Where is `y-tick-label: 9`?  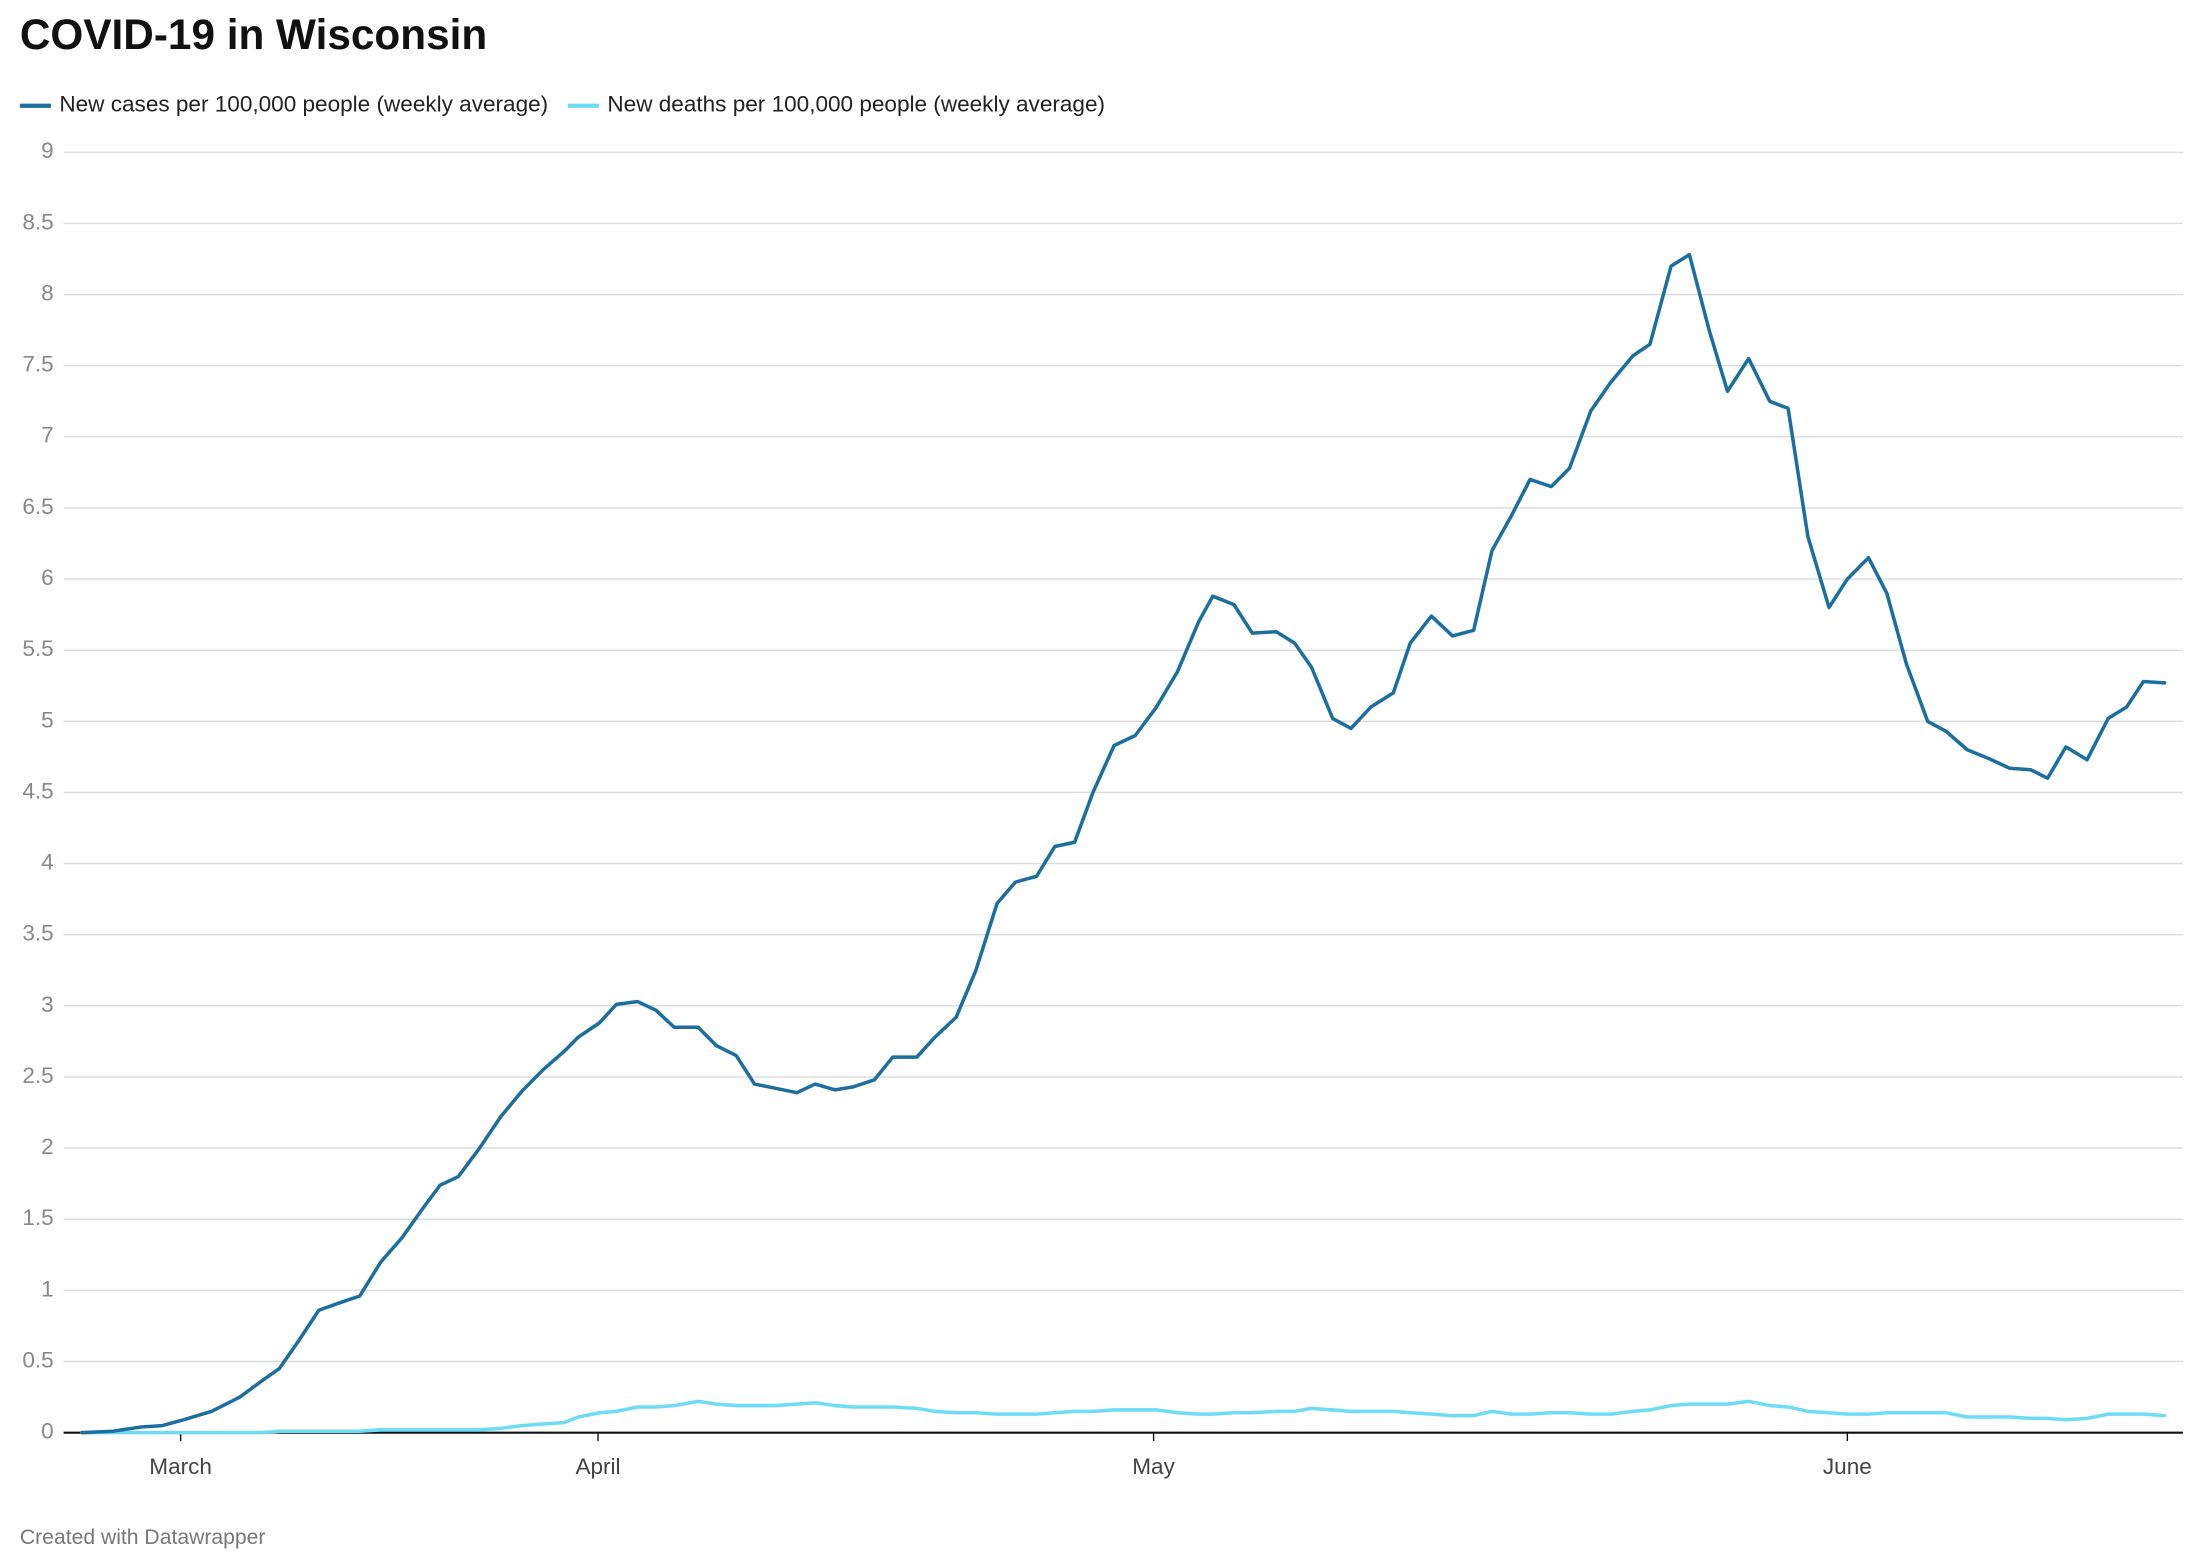
y-tick-label: 9 is located at coordinates (47, 150).